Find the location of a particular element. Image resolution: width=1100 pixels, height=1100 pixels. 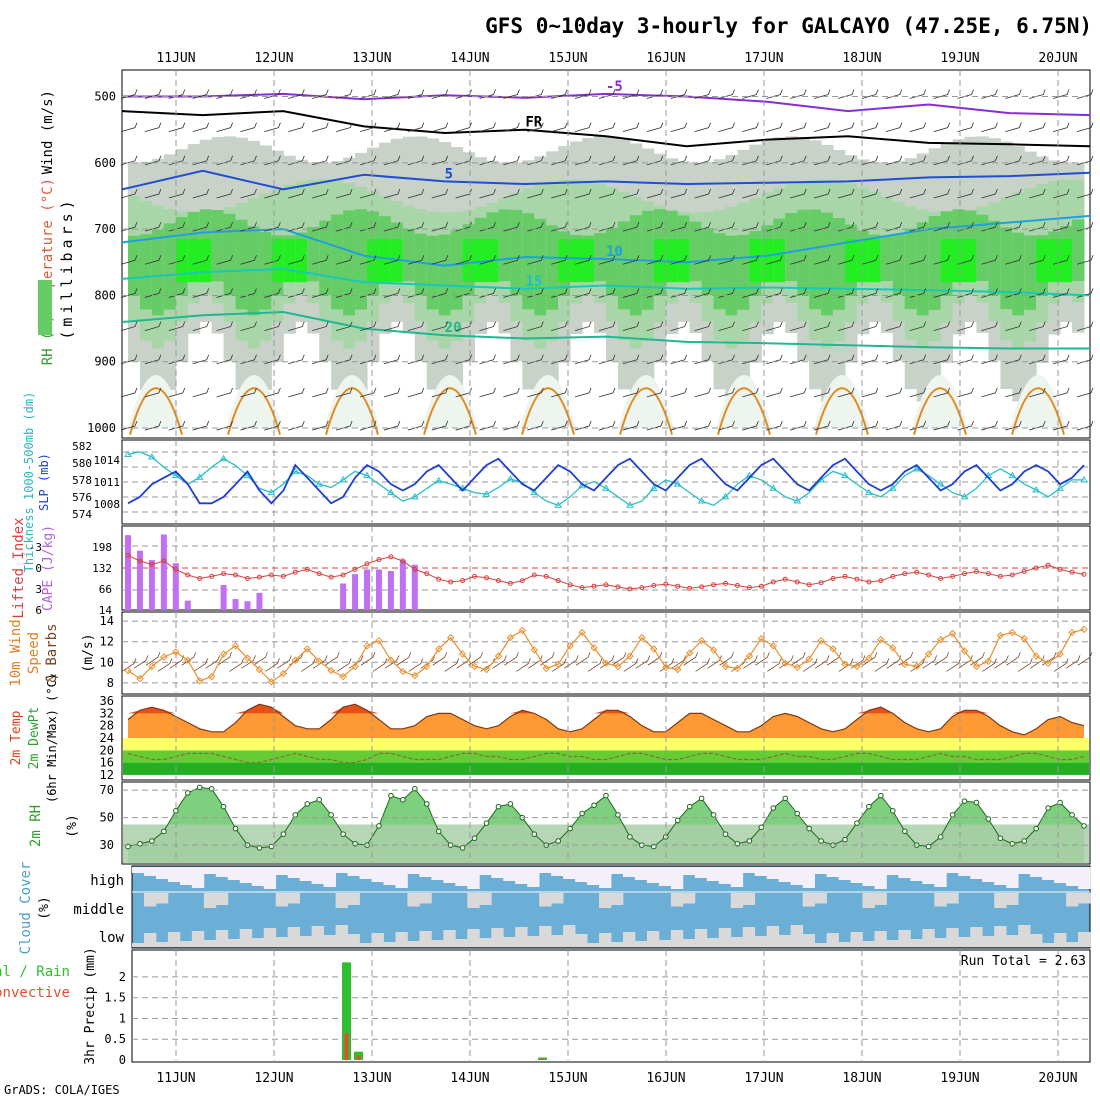

slp-line is located at coordinates (606, 481).